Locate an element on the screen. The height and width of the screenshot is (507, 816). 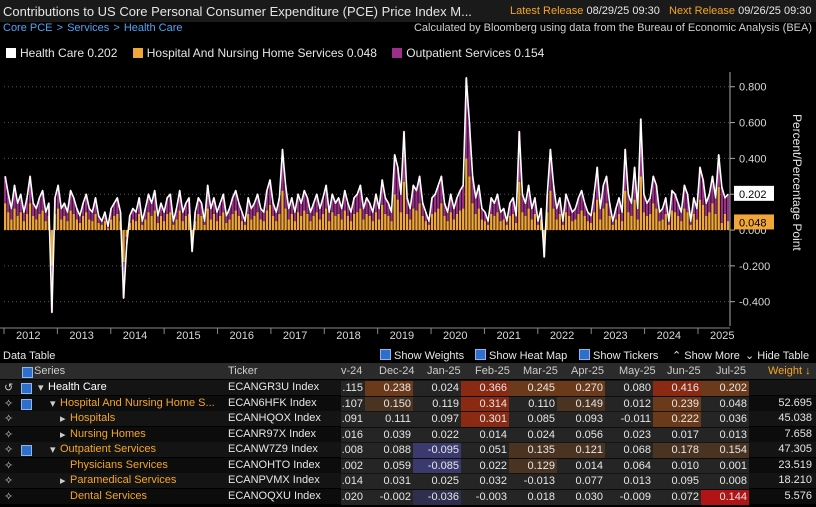
row-ticker: ECANOQXU Index is located at coordinates (274, 495).